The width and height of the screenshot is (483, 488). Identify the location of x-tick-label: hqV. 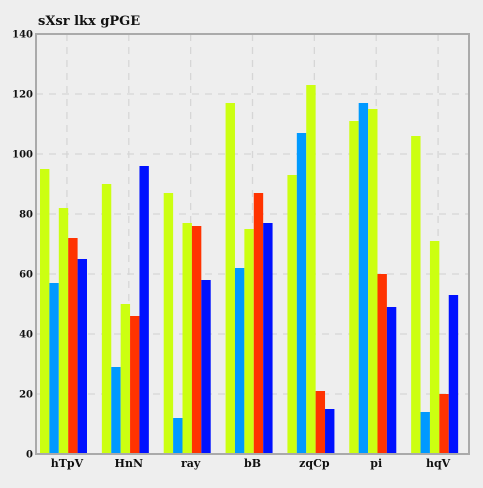
(438, 463).